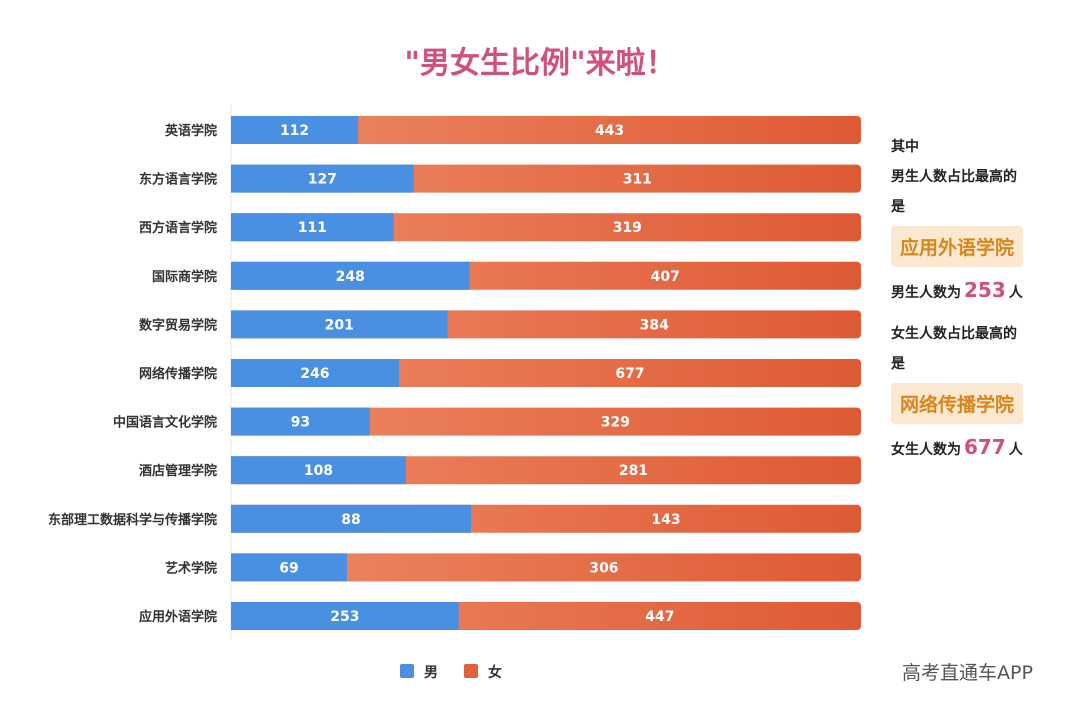  Describe the element at coordinates (1015, 450) in the screenshot. I see `female-count-suffix: 人` at that location.